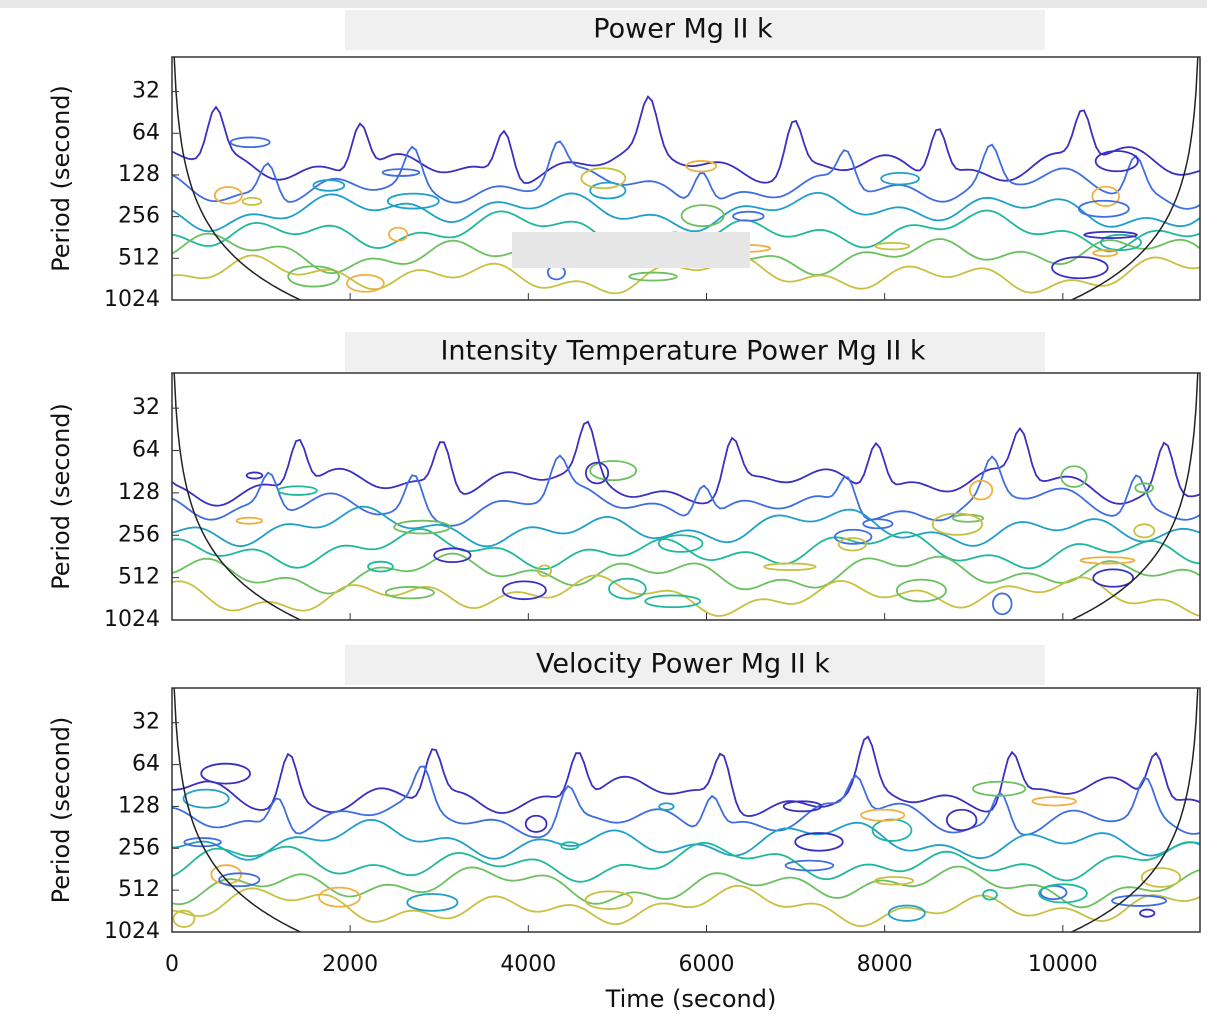  What do you see at coordinates (691, 999) in the screenshot?
I see `x-axis-label: Time (second)` at bounding box center [691, 999].